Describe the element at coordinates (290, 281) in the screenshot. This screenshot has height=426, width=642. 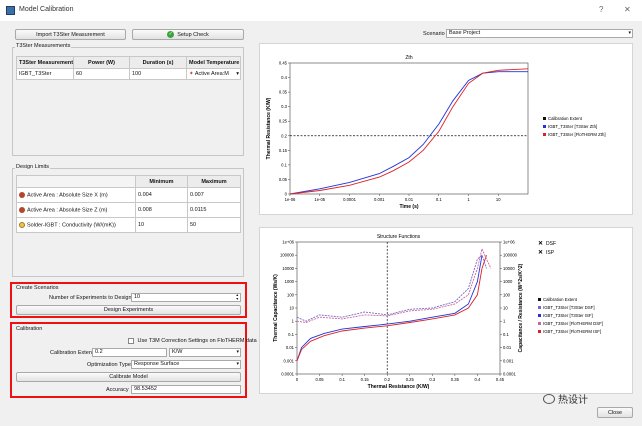
I see `y-tick-label: 1000` at that location.